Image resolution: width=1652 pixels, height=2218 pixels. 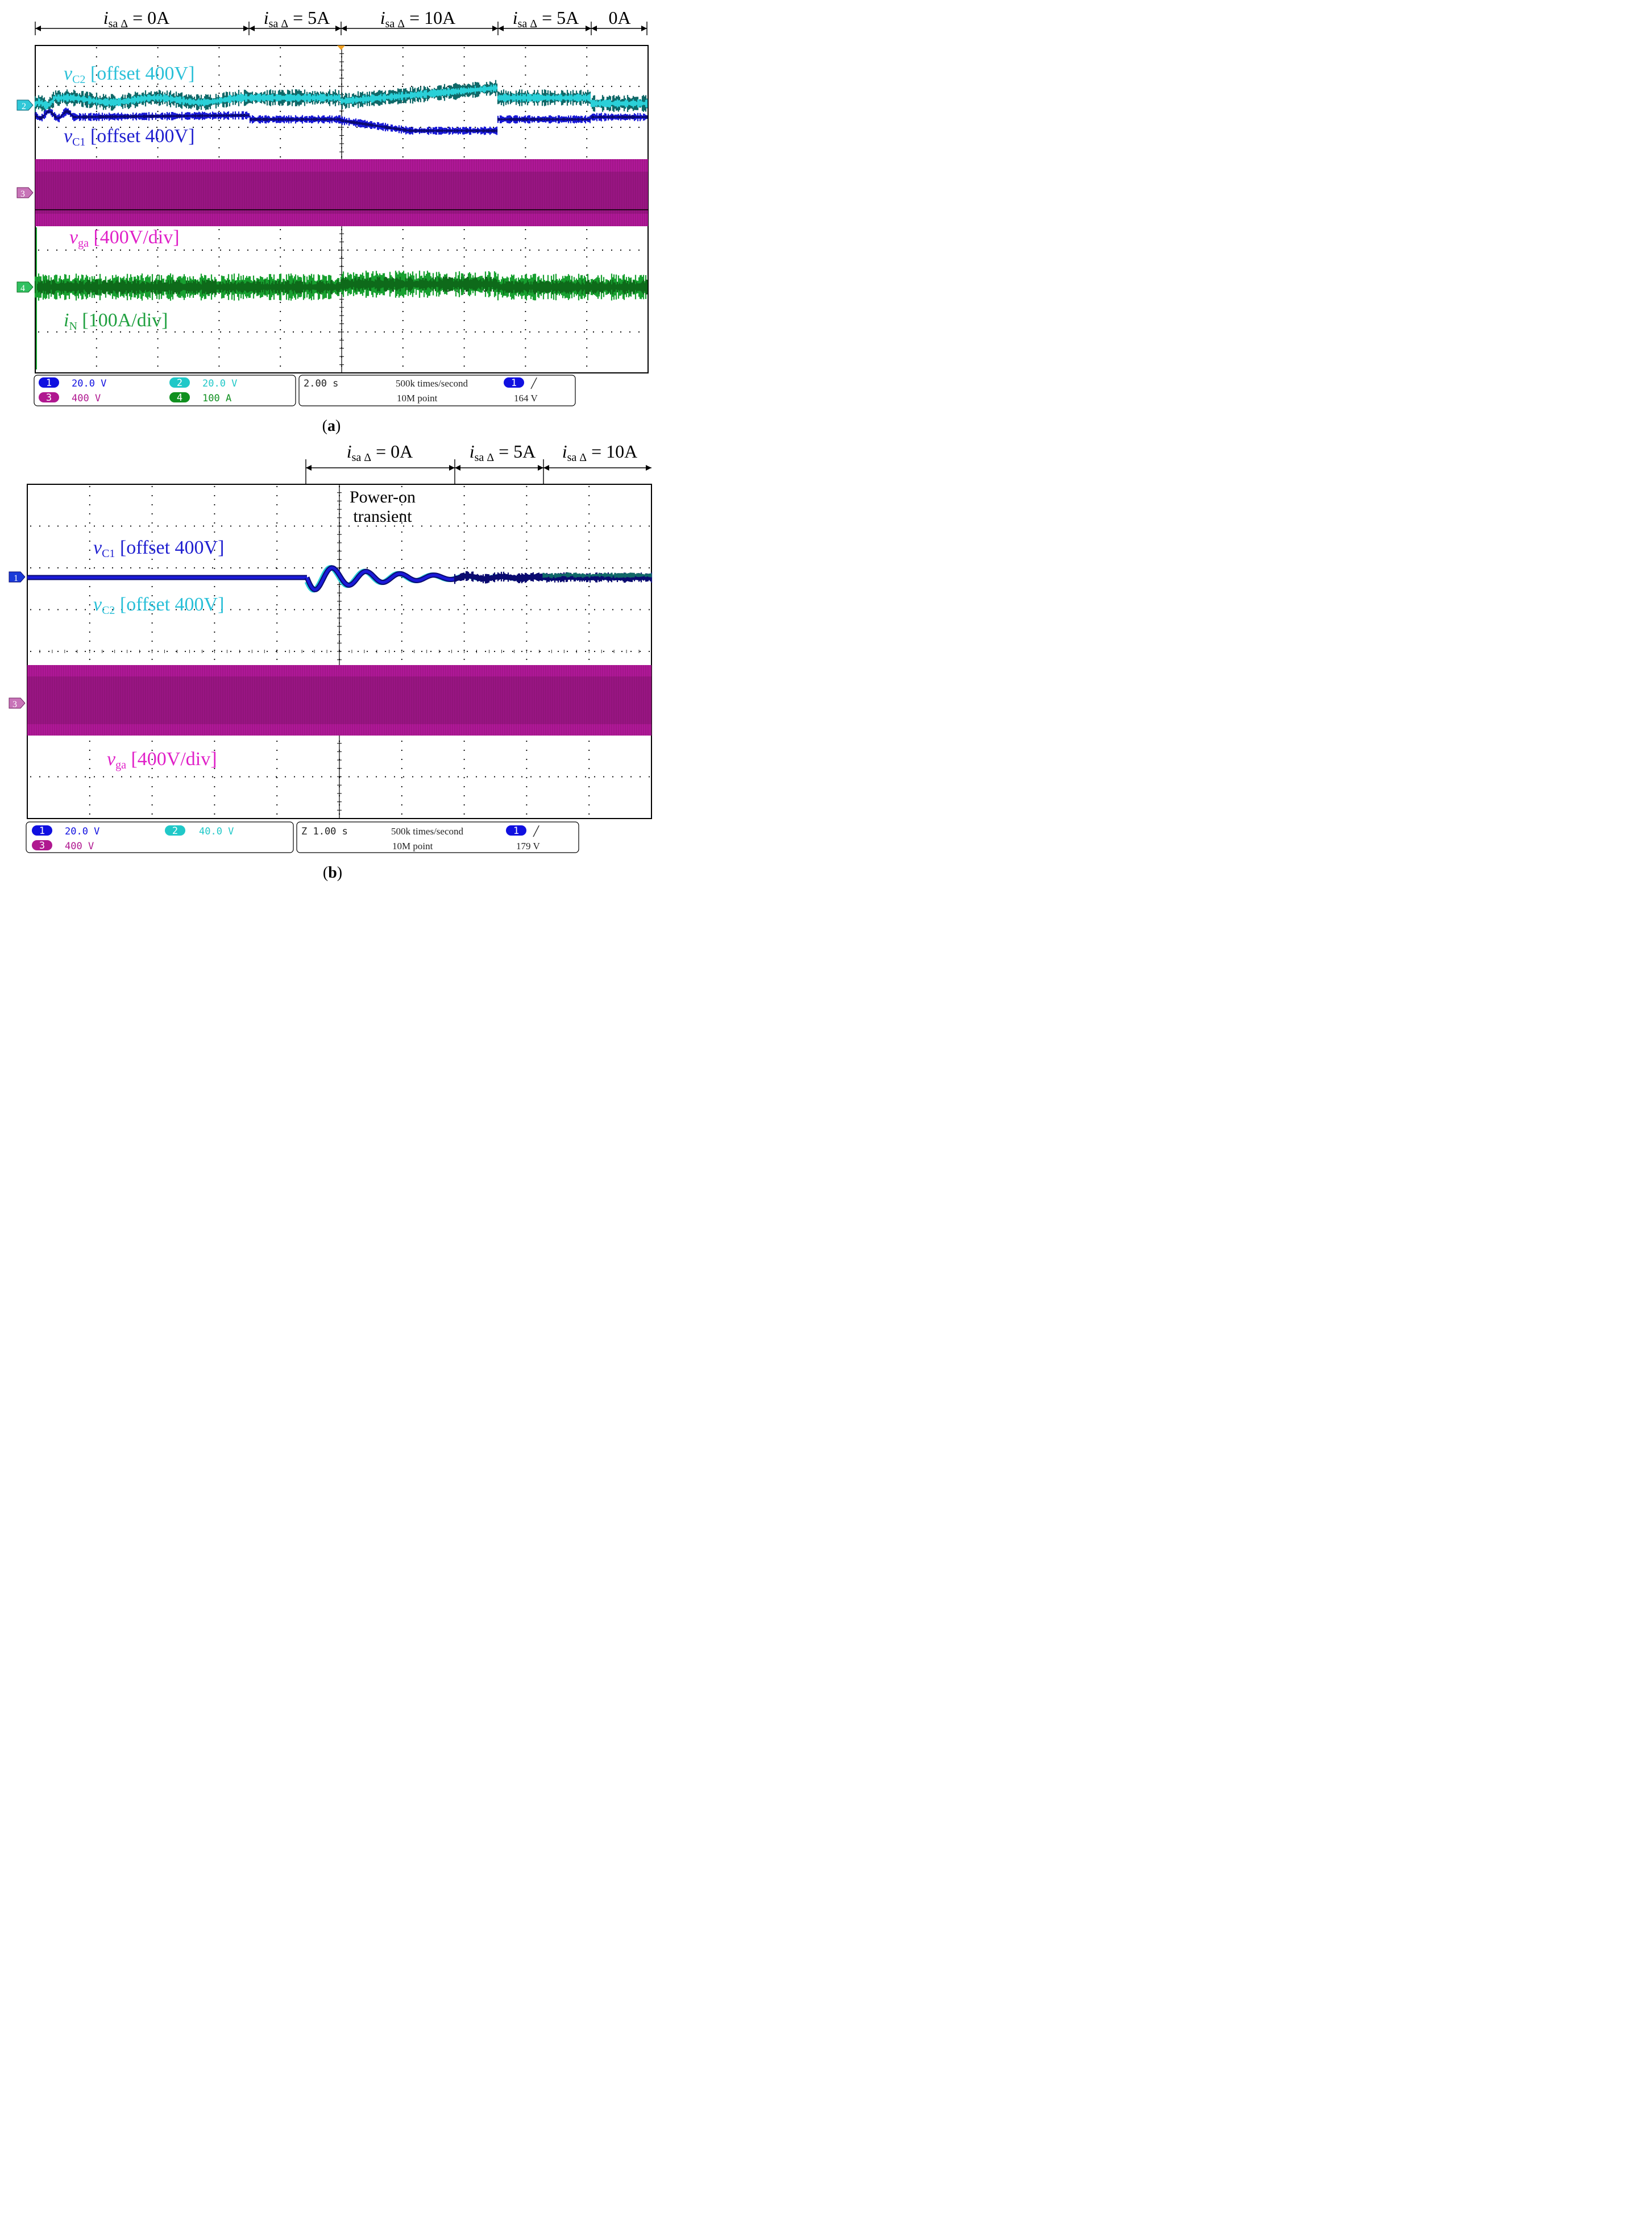 What do you see at coordinates (219, 383) in the screenshot?
I see `channel-scale: 20.0 V` at bounding box center [219, 383].